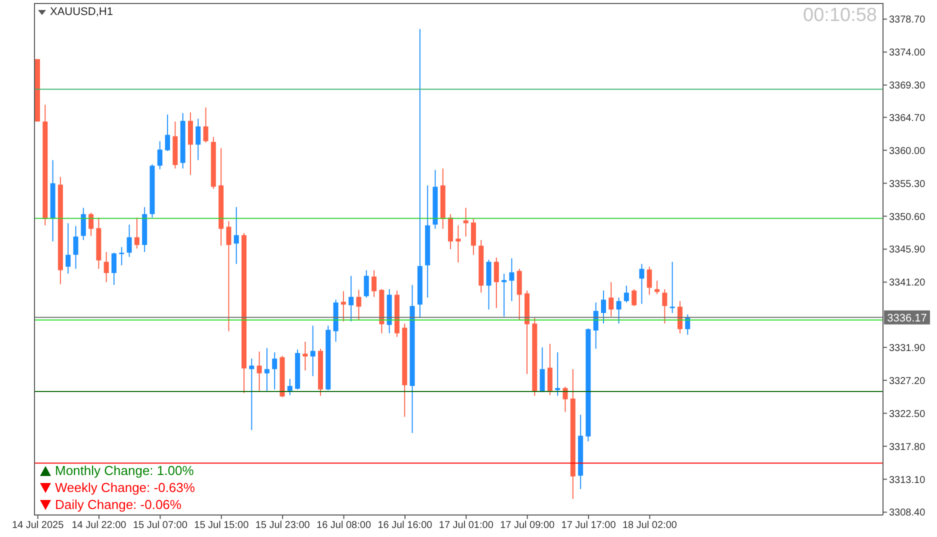 This screenshot has height=537, width=937. What do you see at coordinates (282, 526) in the screenshot?
I see `x-tick-label: 15 Jul 23:00` at bounding box center [282, 526].